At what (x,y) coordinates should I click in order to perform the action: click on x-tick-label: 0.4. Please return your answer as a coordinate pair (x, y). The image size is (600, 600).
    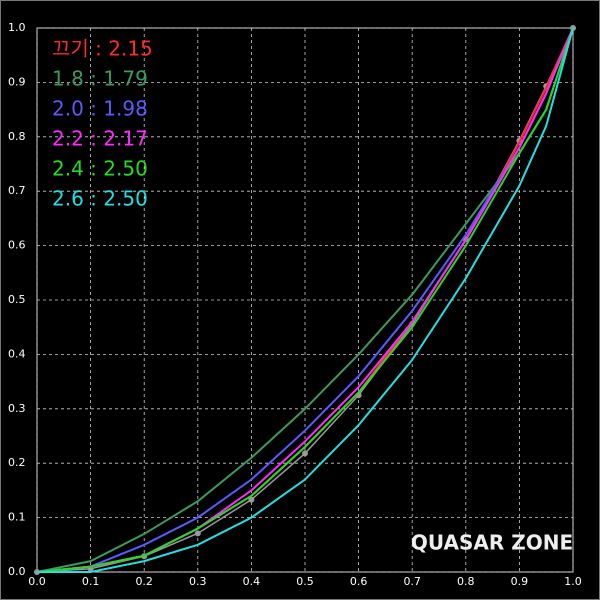
    Looking at the image, I should click on (252, 581).